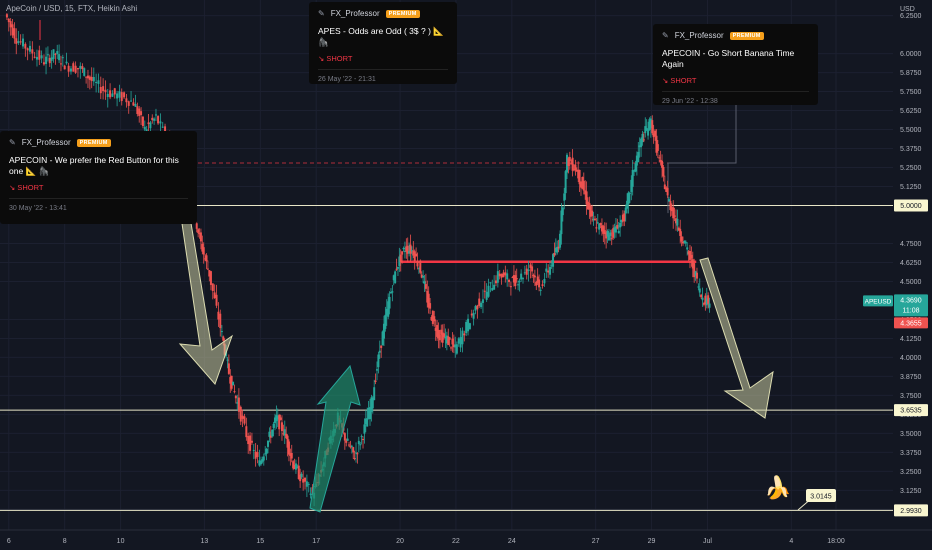 Image resolution: width=932 pixels, height=550 pixels. Describe the element at coordinates (335, 58) in the screenshot. I see `idea-signal: ↘ SHORT` at that location.